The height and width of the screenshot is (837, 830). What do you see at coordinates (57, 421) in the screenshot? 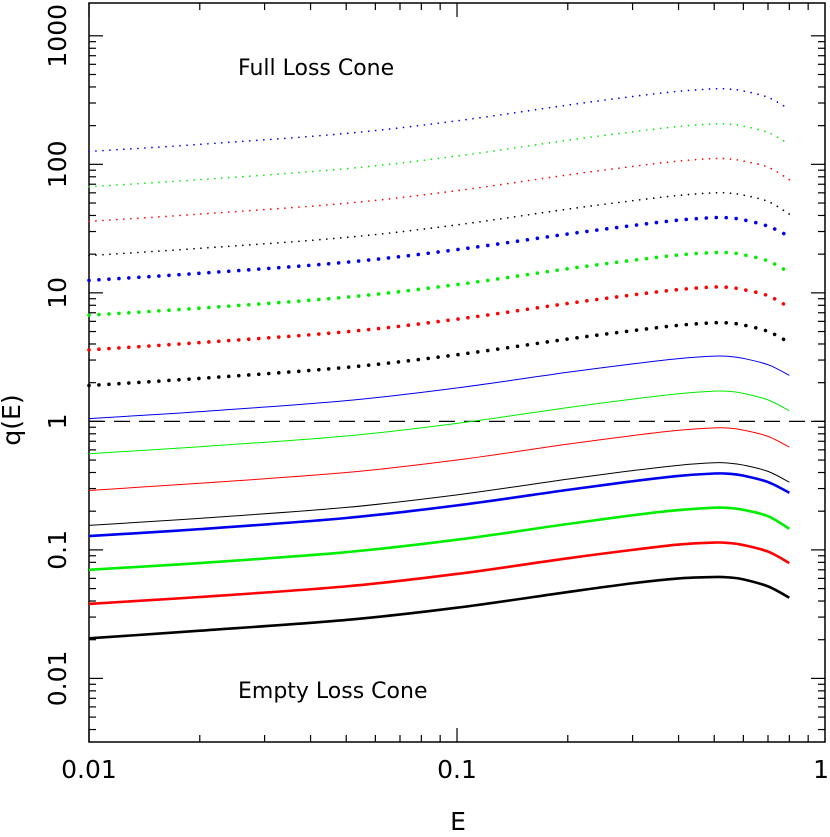
I see `y-tick-label: 1` at bounding box center [57, 421].